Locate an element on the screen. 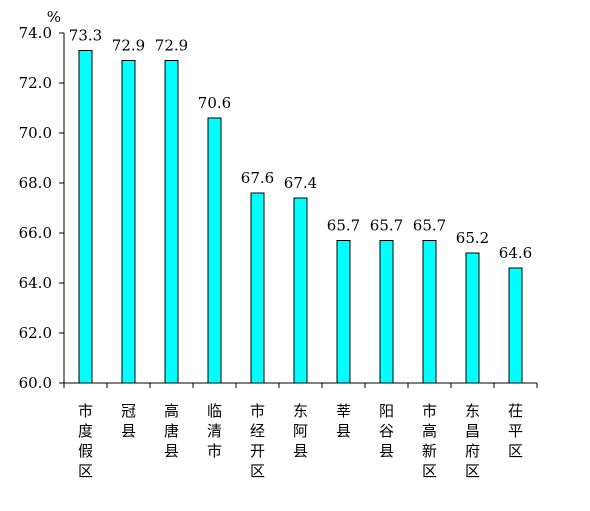  x-axis is located at coordinates (300, 385).